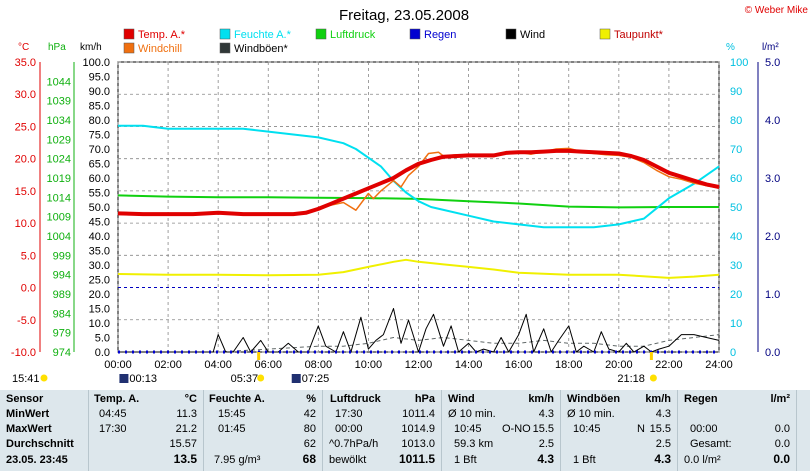  What do you see at coordinates (99, 237) in the screenshot?
I see `wind-tick-label: 40.0` at bounding box center [99, 237].